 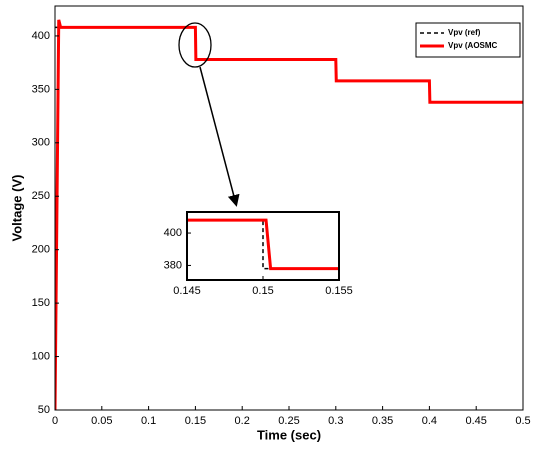 I want to click on y-tick-label: 300, so click(x=41, y=143).